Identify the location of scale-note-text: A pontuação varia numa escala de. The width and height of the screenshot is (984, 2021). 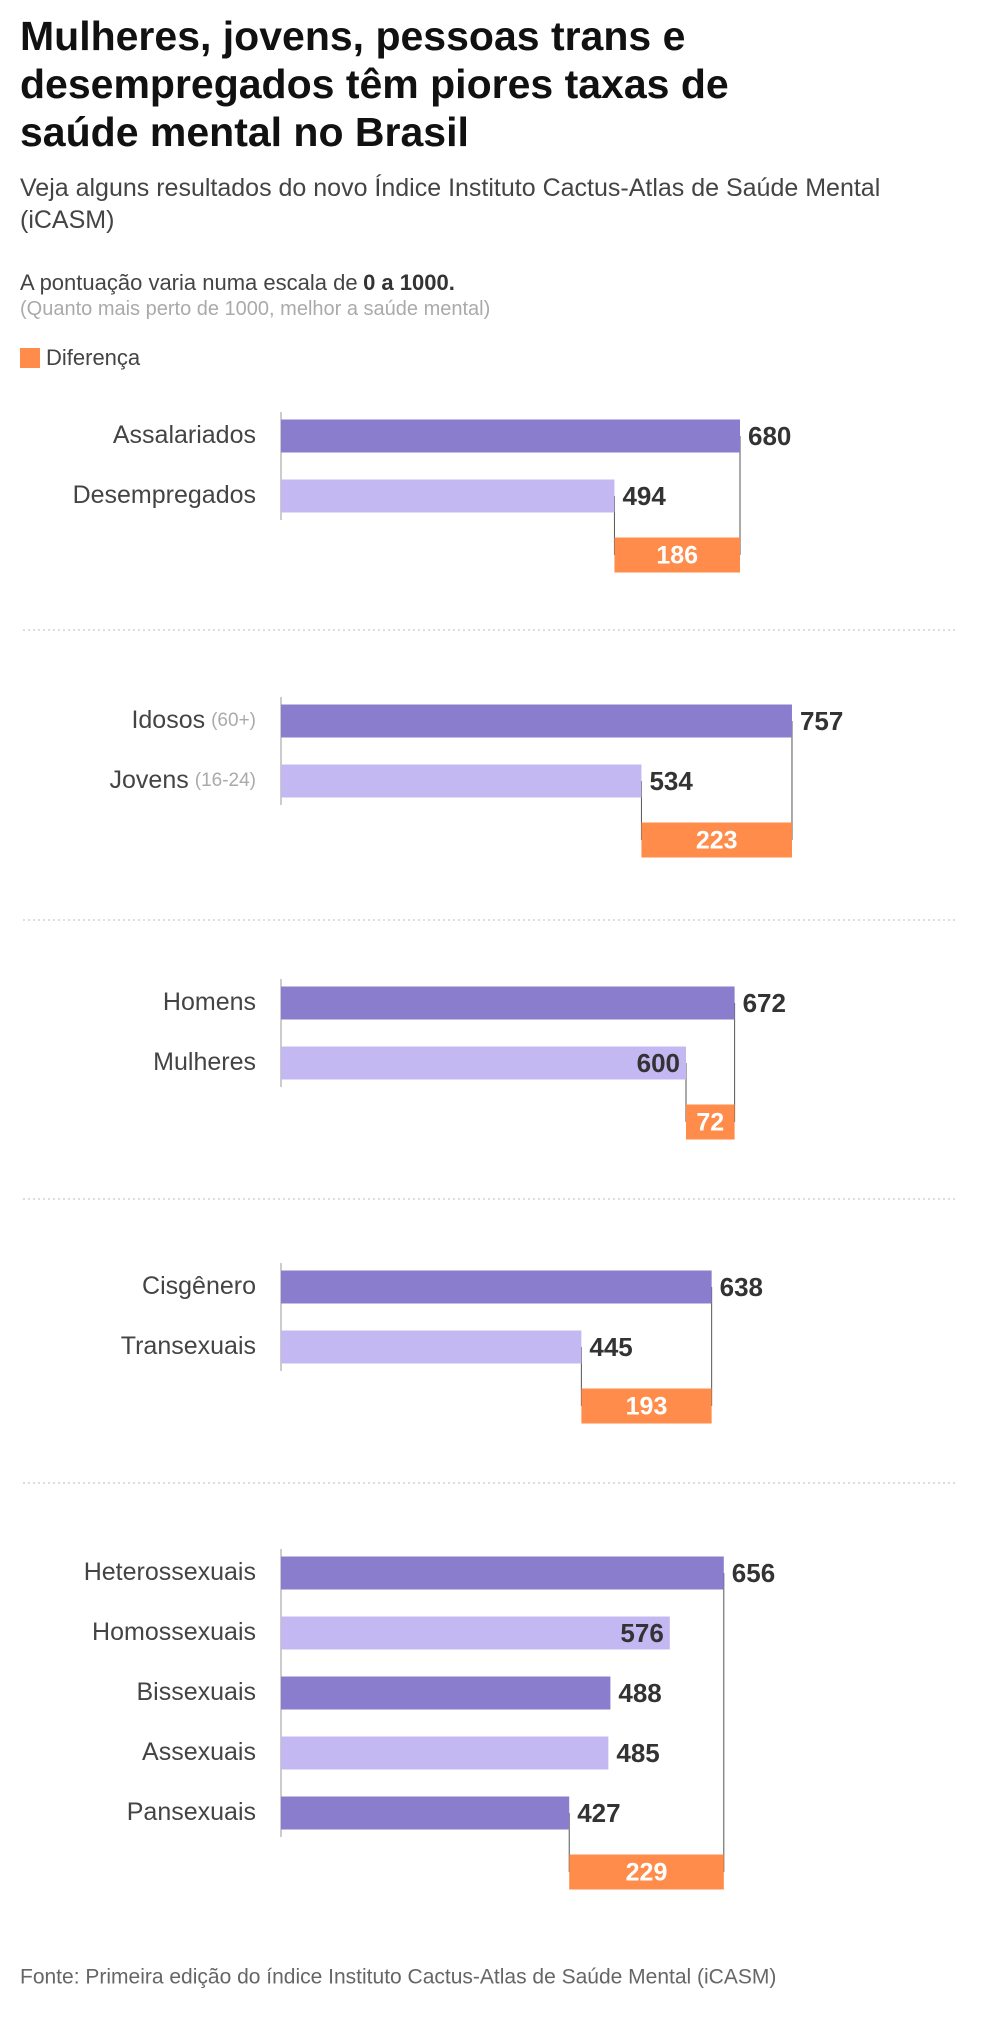
(189, 282).